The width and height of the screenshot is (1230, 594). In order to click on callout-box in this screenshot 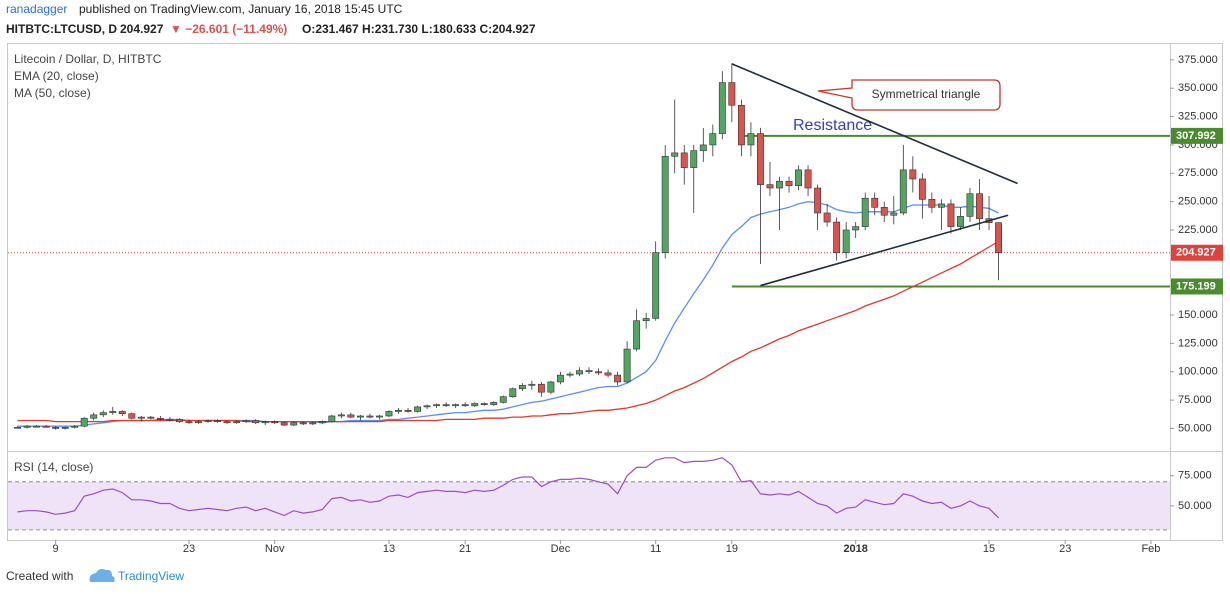, I will do `click(909, 95)`.